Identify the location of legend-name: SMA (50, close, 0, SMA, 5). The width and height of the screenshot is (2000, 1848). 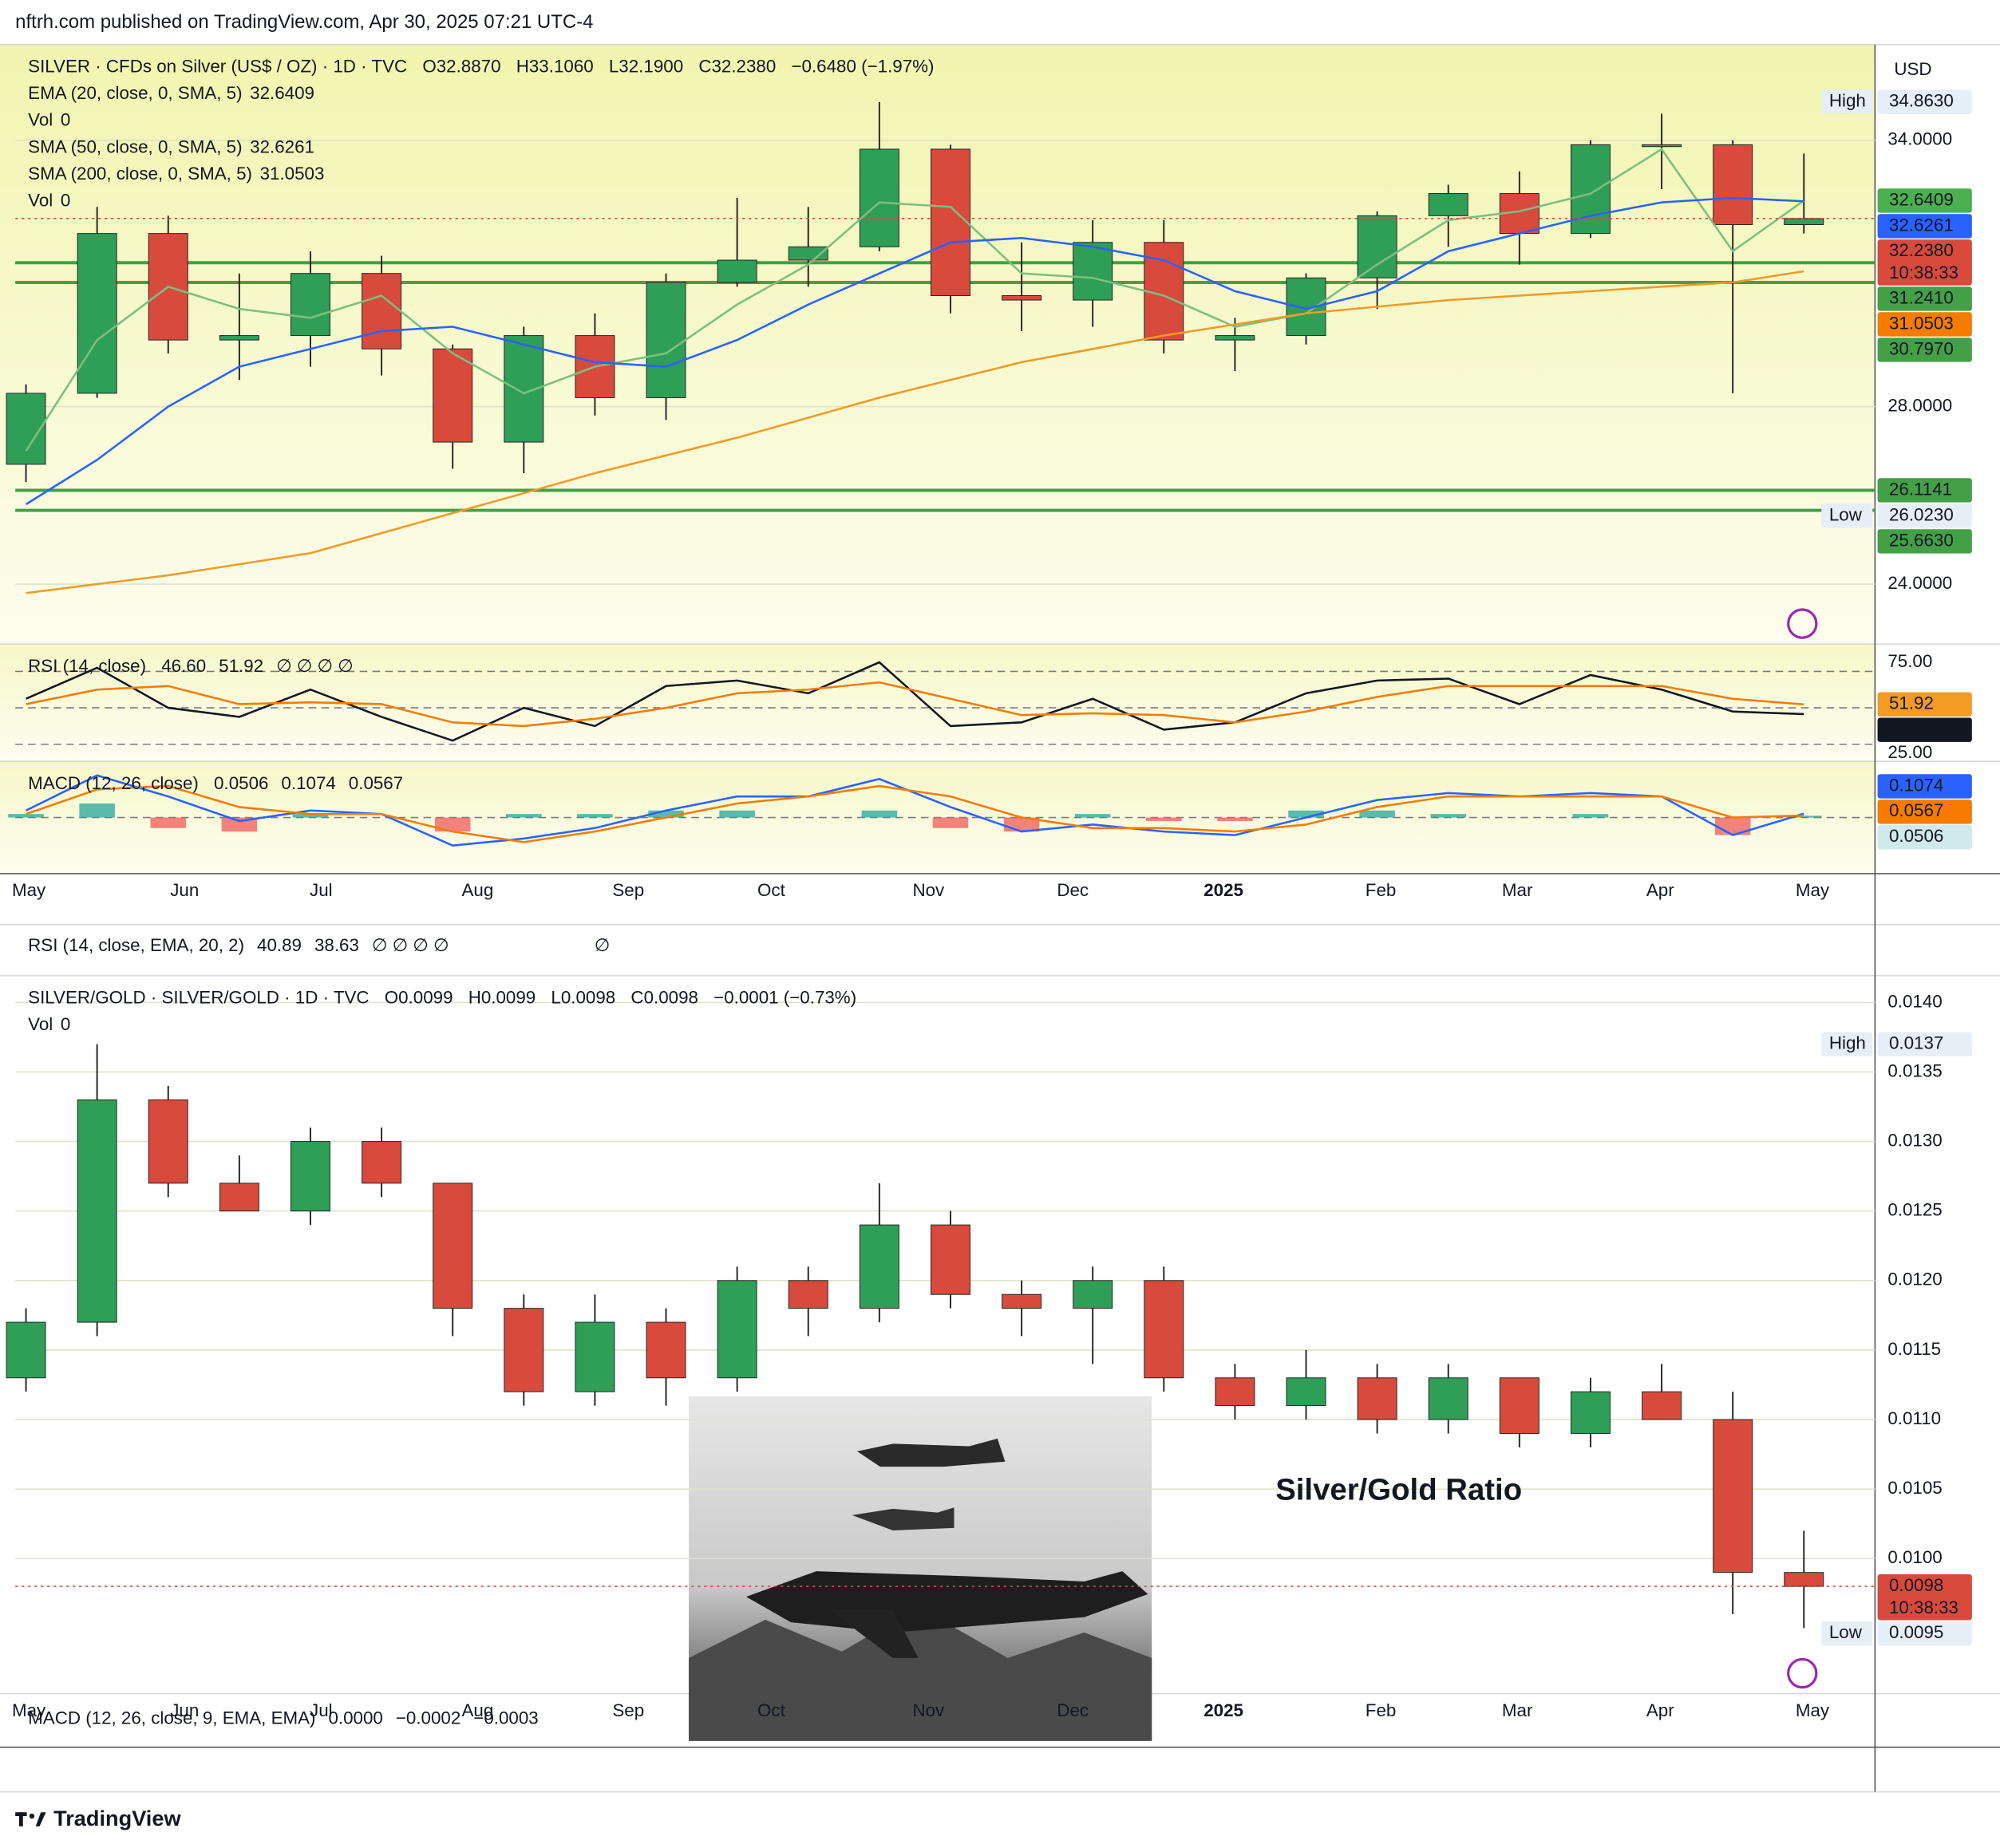
(135, 146).